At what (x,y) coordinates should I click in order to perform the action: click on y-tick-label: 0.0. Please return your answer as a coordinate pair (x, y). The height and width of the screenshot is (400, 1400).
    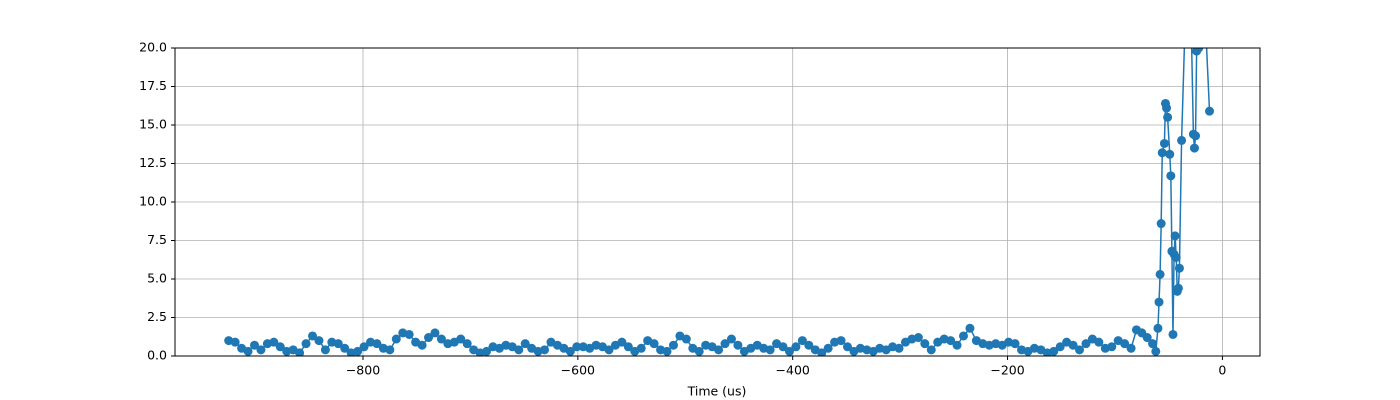
    Looking at the image, I should click on (157, 355).